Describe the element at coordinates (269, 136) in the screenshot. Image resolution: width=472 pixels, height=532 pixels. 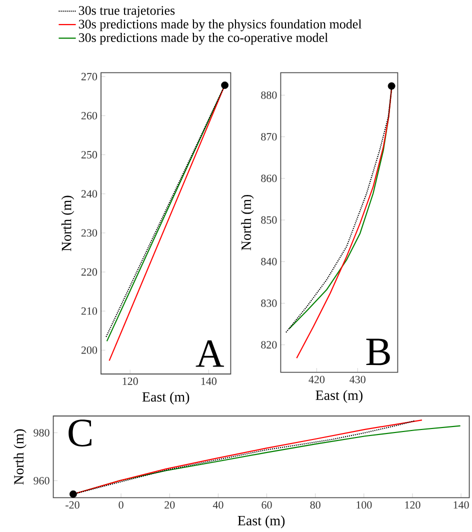
I see `y-tick-label: 870` at that location.